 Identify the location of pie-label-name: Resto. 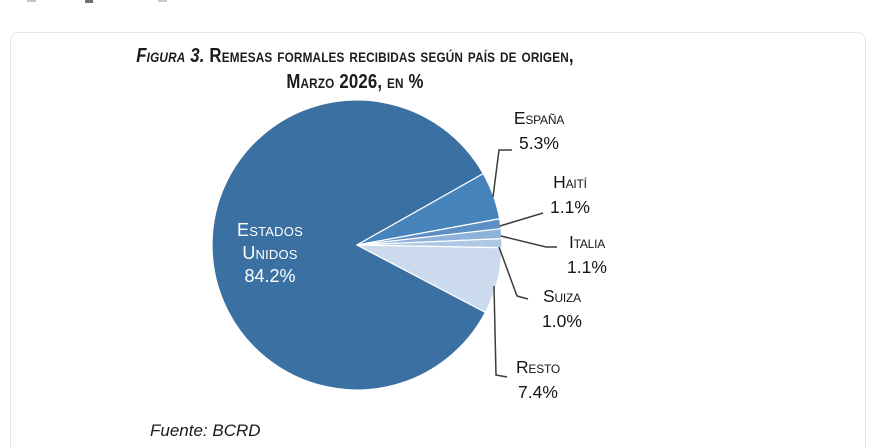
(538, 367).